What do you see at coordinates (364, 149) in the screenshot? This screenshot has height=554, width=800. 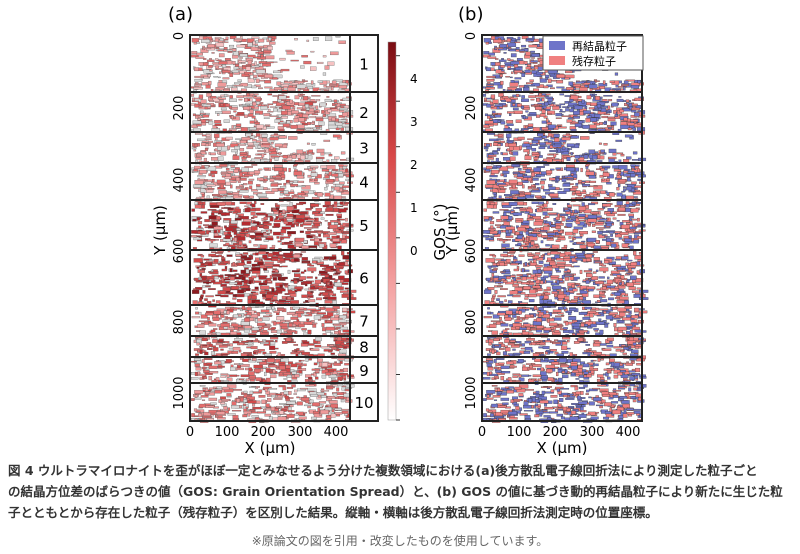 I see `region-label: 3` at bounding box center [364, 149].